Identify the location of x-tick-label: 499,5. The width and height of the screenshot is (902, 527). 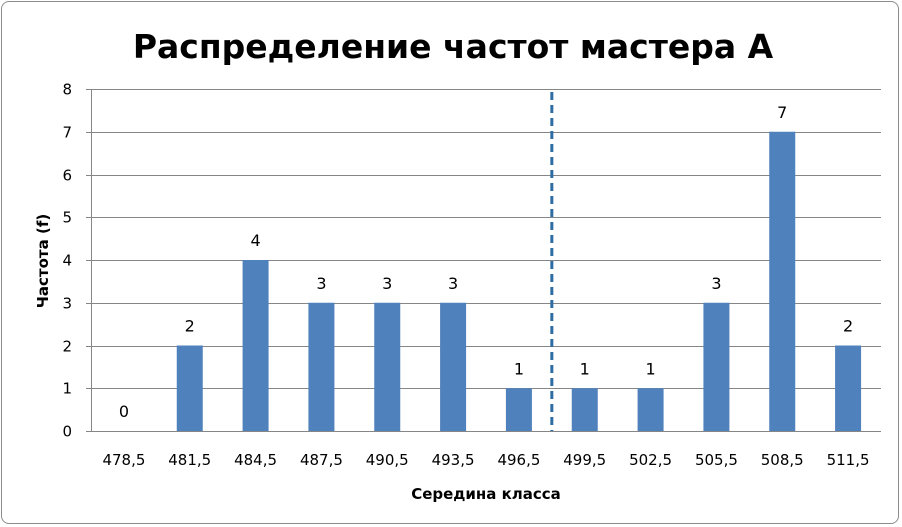
(584, 460).